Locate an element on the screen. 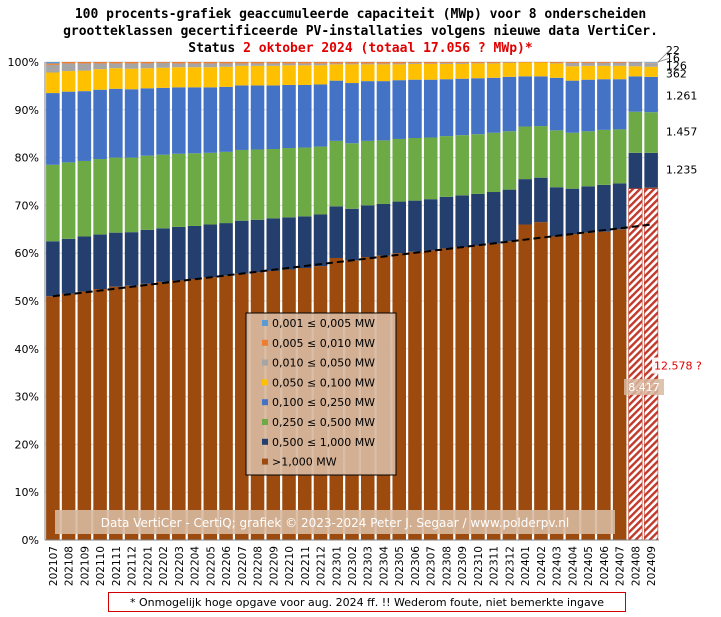 Image resolution: width=721 pixels, height=617 pixels. y-tick-label: 70% is located at coordinates (27, 205).